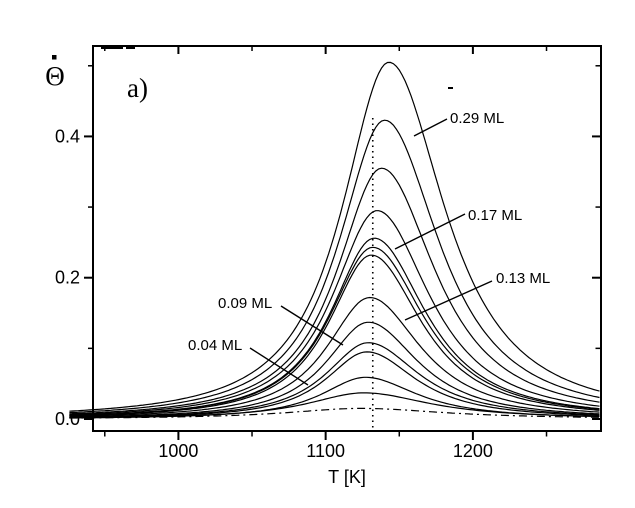 The image size is (635, 508). I want to click on x-axis-title: T [K], so click(347, 477).